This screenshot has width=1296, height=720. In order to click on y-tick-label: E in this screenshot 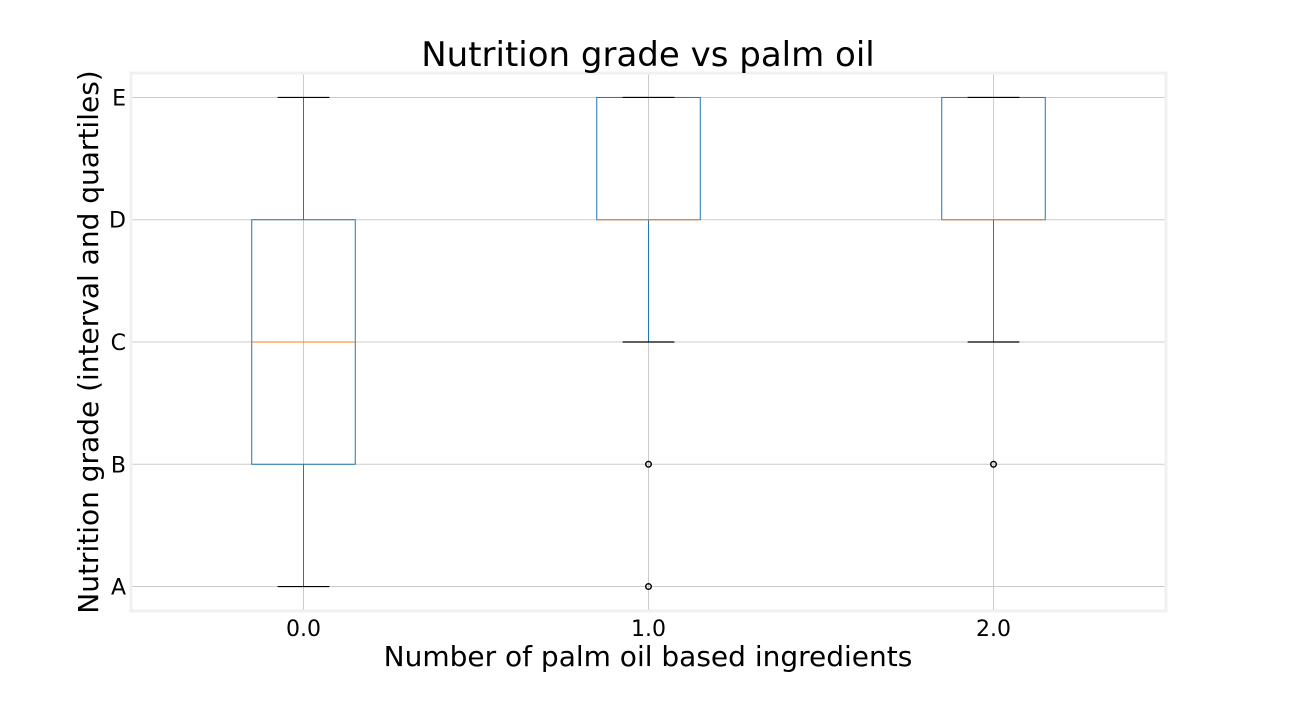, I will do `click(119, 98)`.